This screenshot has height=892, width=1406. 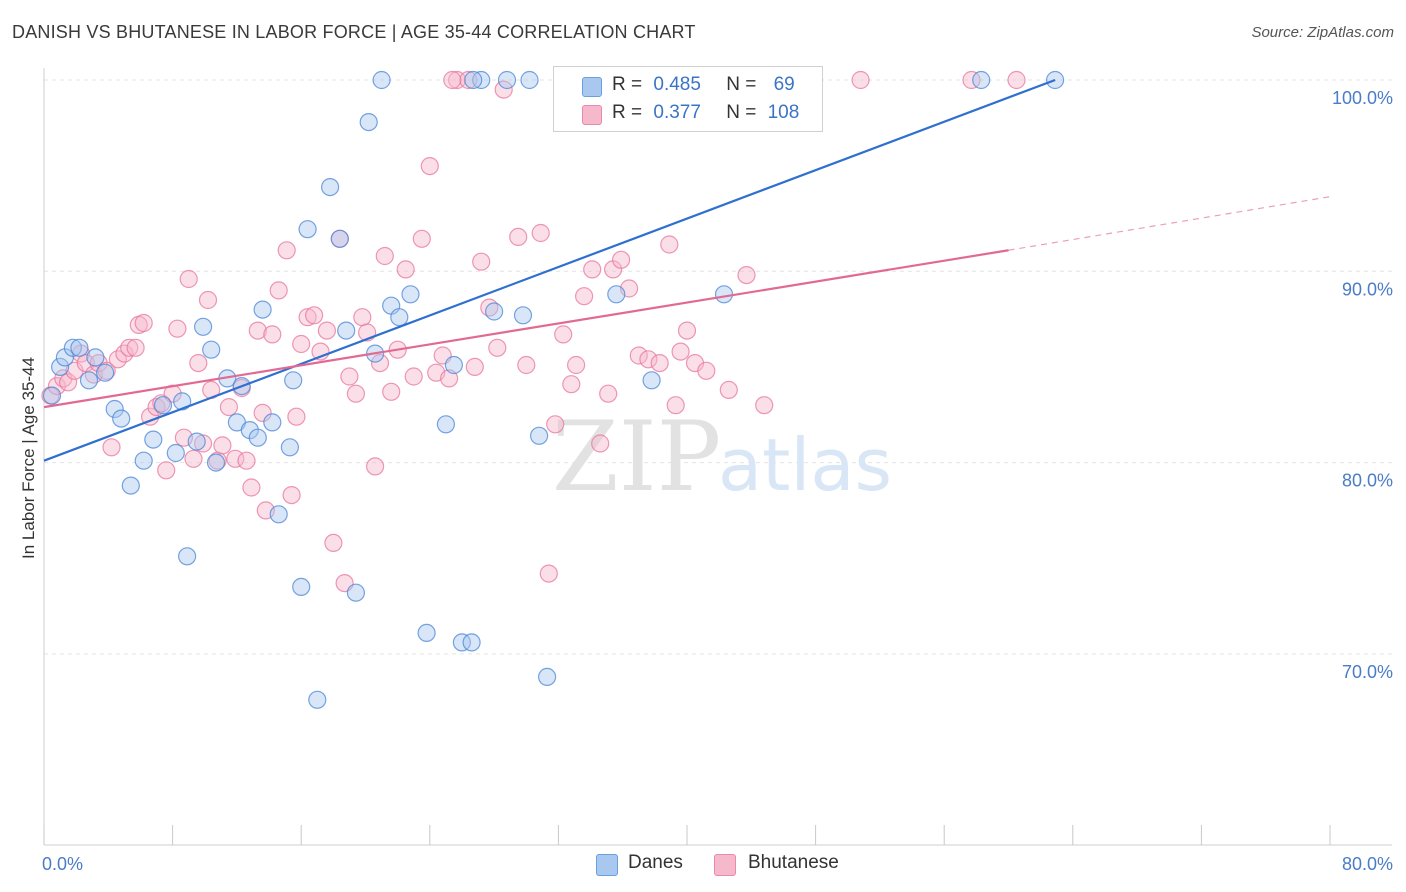 I want to click on danes-stats: R = 0.485 N = 69, so click(x=703, y=85).